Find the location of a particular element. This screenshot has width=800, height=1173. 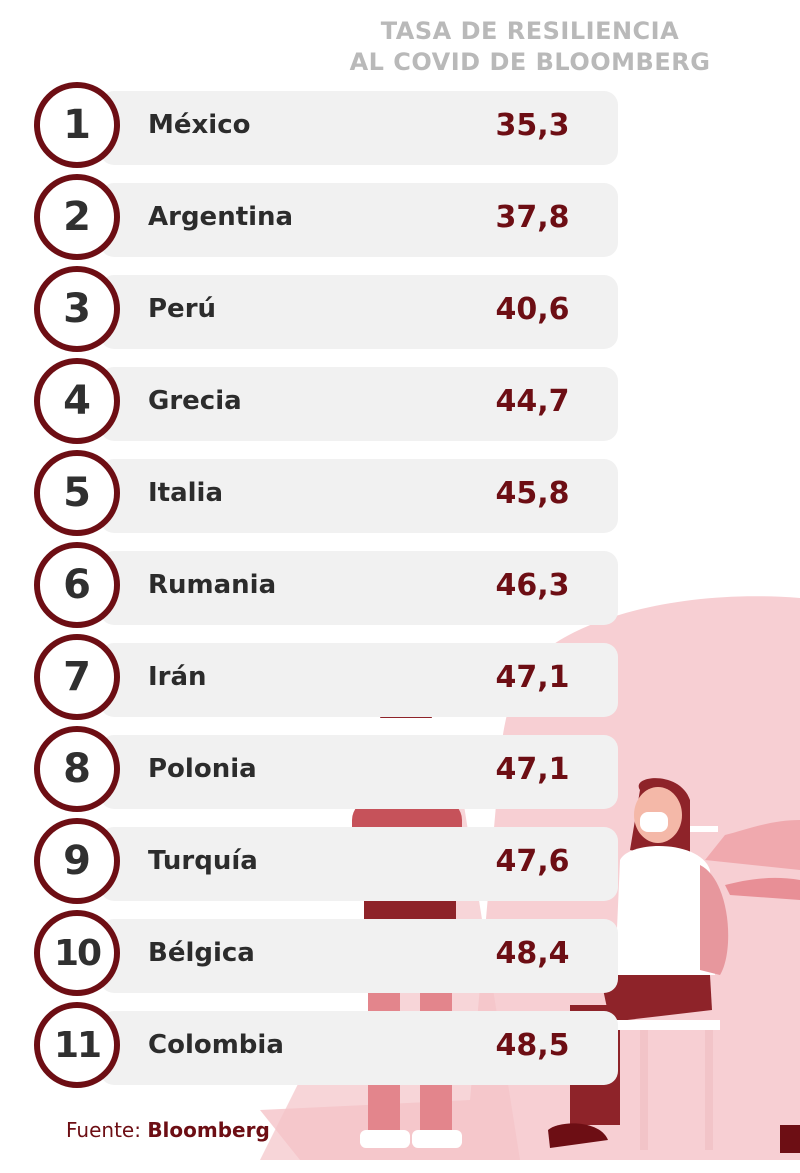

table-row: 3 Perú 40,6 is located at coordinates (400, 309).